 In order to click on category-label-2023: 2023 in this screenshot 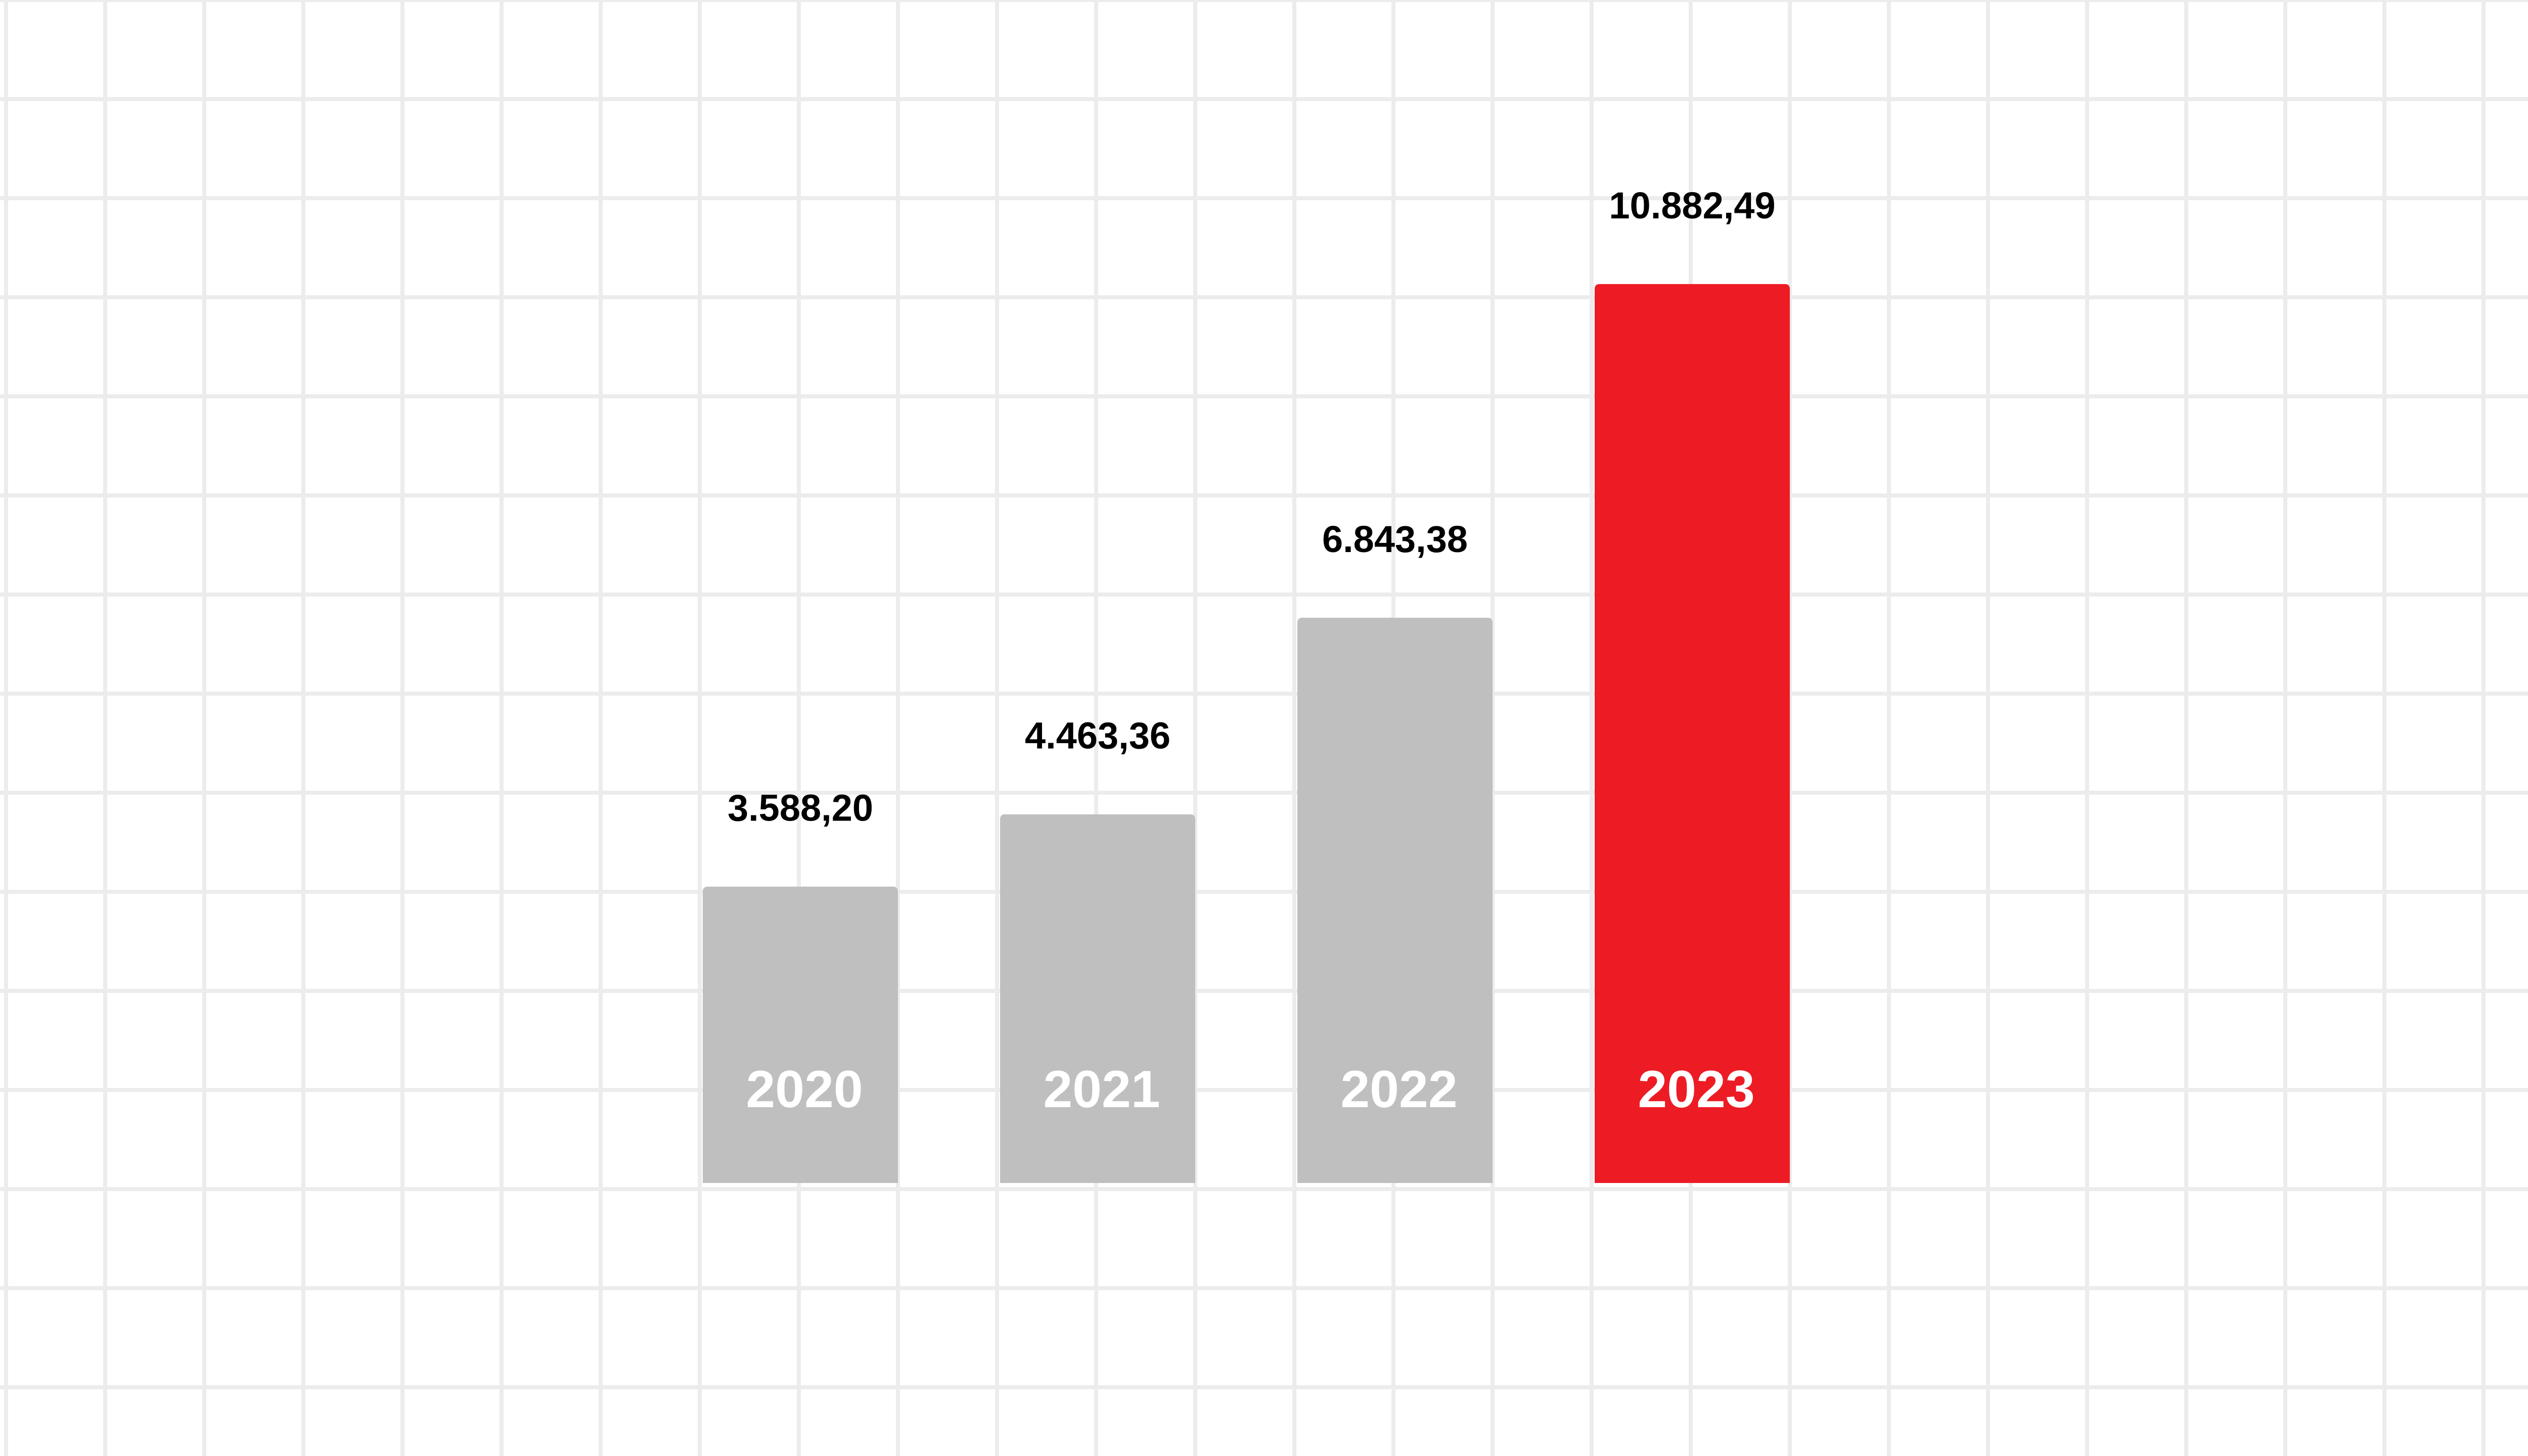, I will do `click(1696, 1089)`.